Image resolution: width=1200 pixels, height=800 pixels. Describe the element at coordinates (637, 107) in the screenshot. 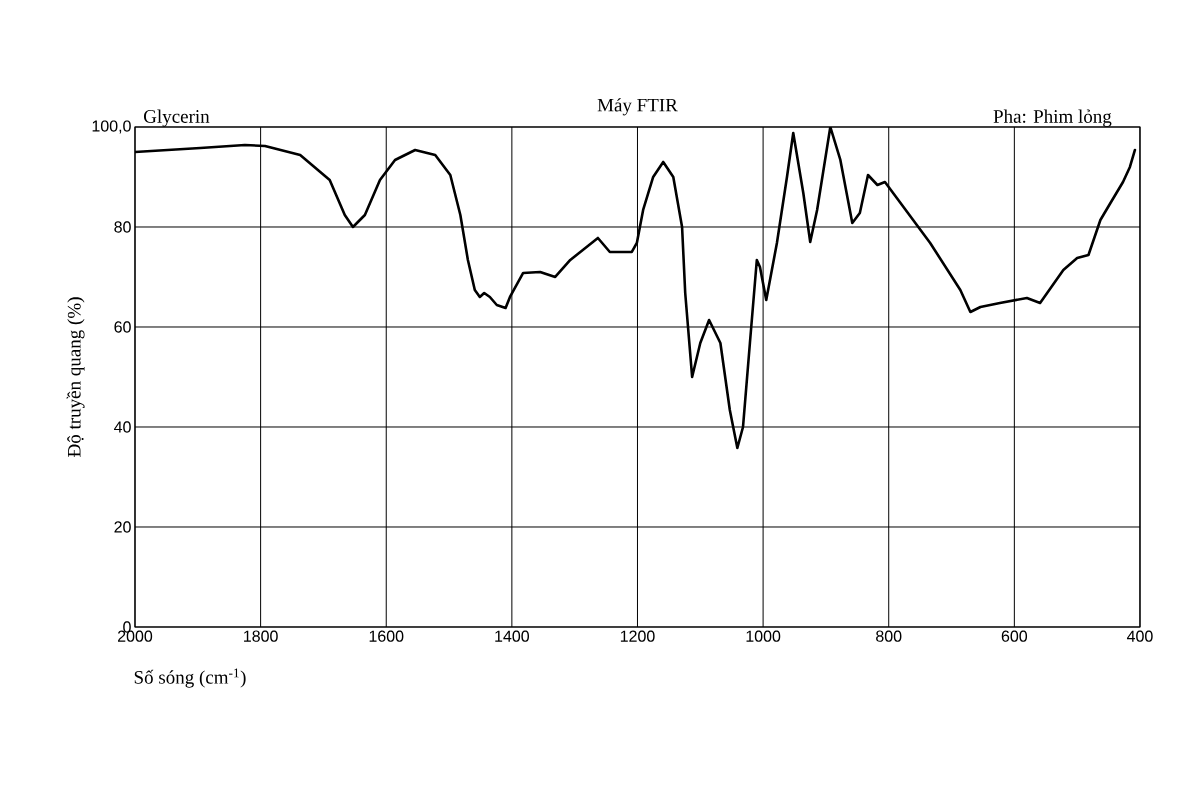

I see `chart-title: Máy FTIR` at that location.